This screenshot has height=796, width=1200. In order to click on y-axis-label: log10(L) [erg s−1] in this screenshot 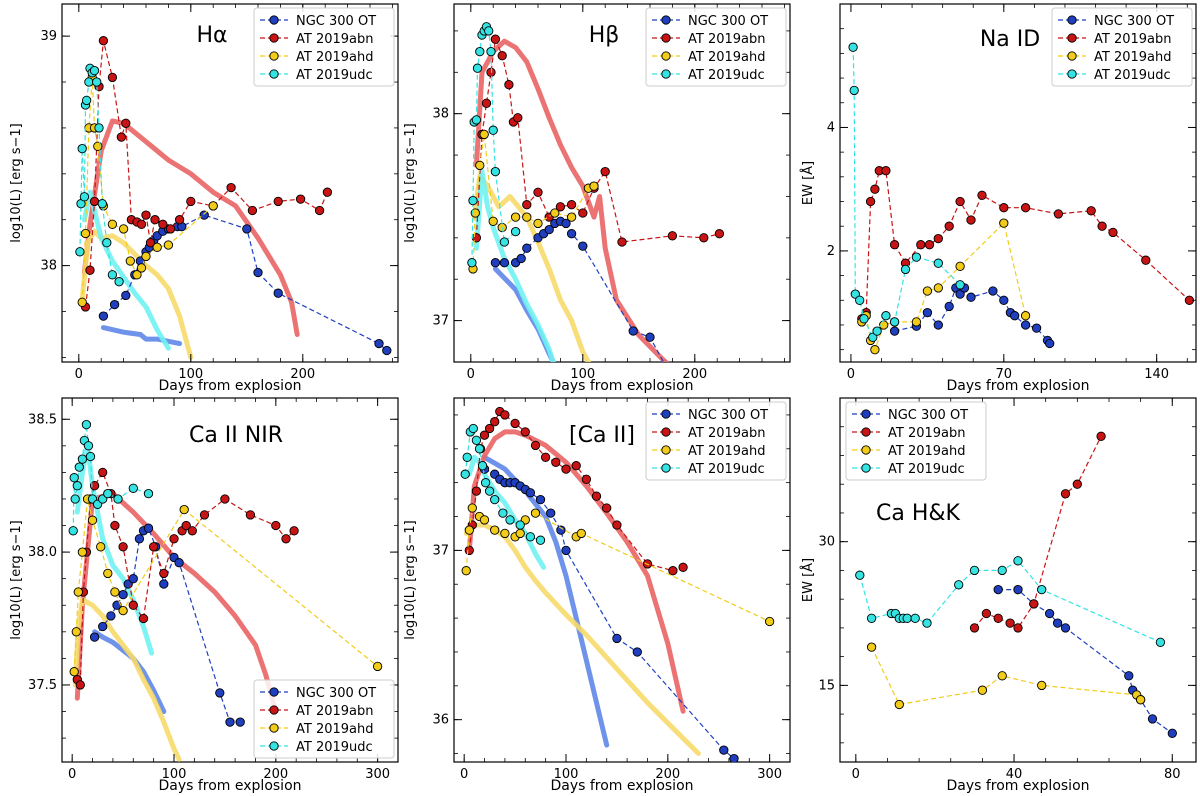, I will do `click(410, 579)`.